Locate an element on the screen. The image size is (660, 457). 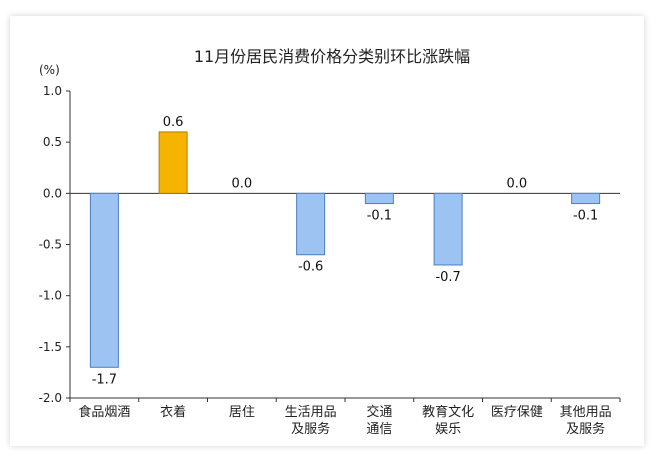
y-tick-label: -1.0 is located at coordinates (50, 296).